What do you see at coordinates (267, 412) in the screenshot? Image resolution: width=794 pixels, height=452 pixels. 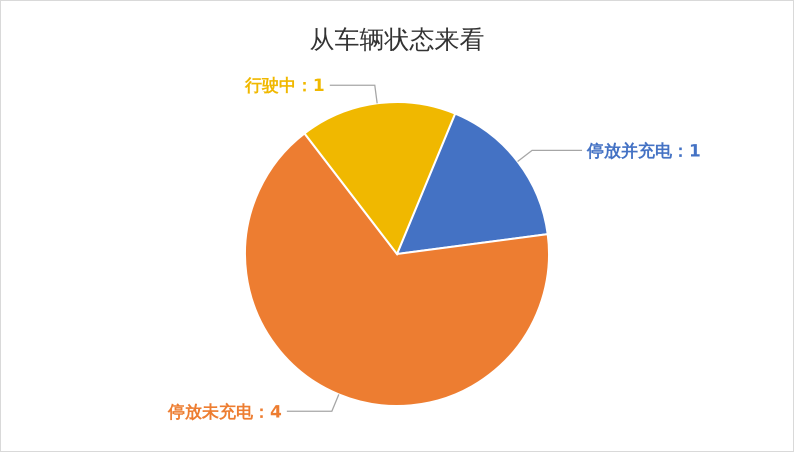 I see `data-label: ：4` at bounding box center [267, 412].